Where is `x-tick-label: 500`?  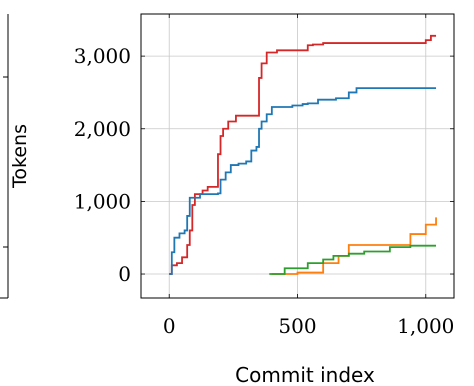 x-tick-label: 500 is located at coordinates (297, 326).